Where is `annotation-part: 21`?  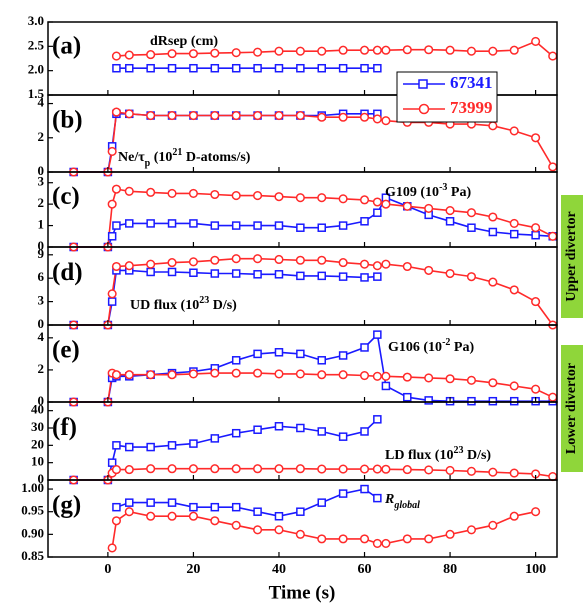 annotation-part: 21 is located at coordinates (177, 152).